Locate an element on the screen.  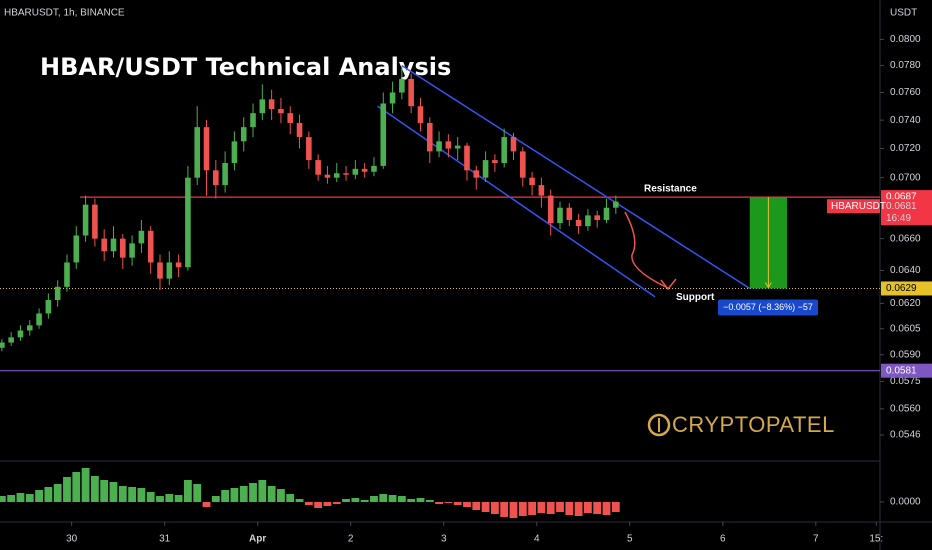
logo-icon is located at coordinates (659, 425).